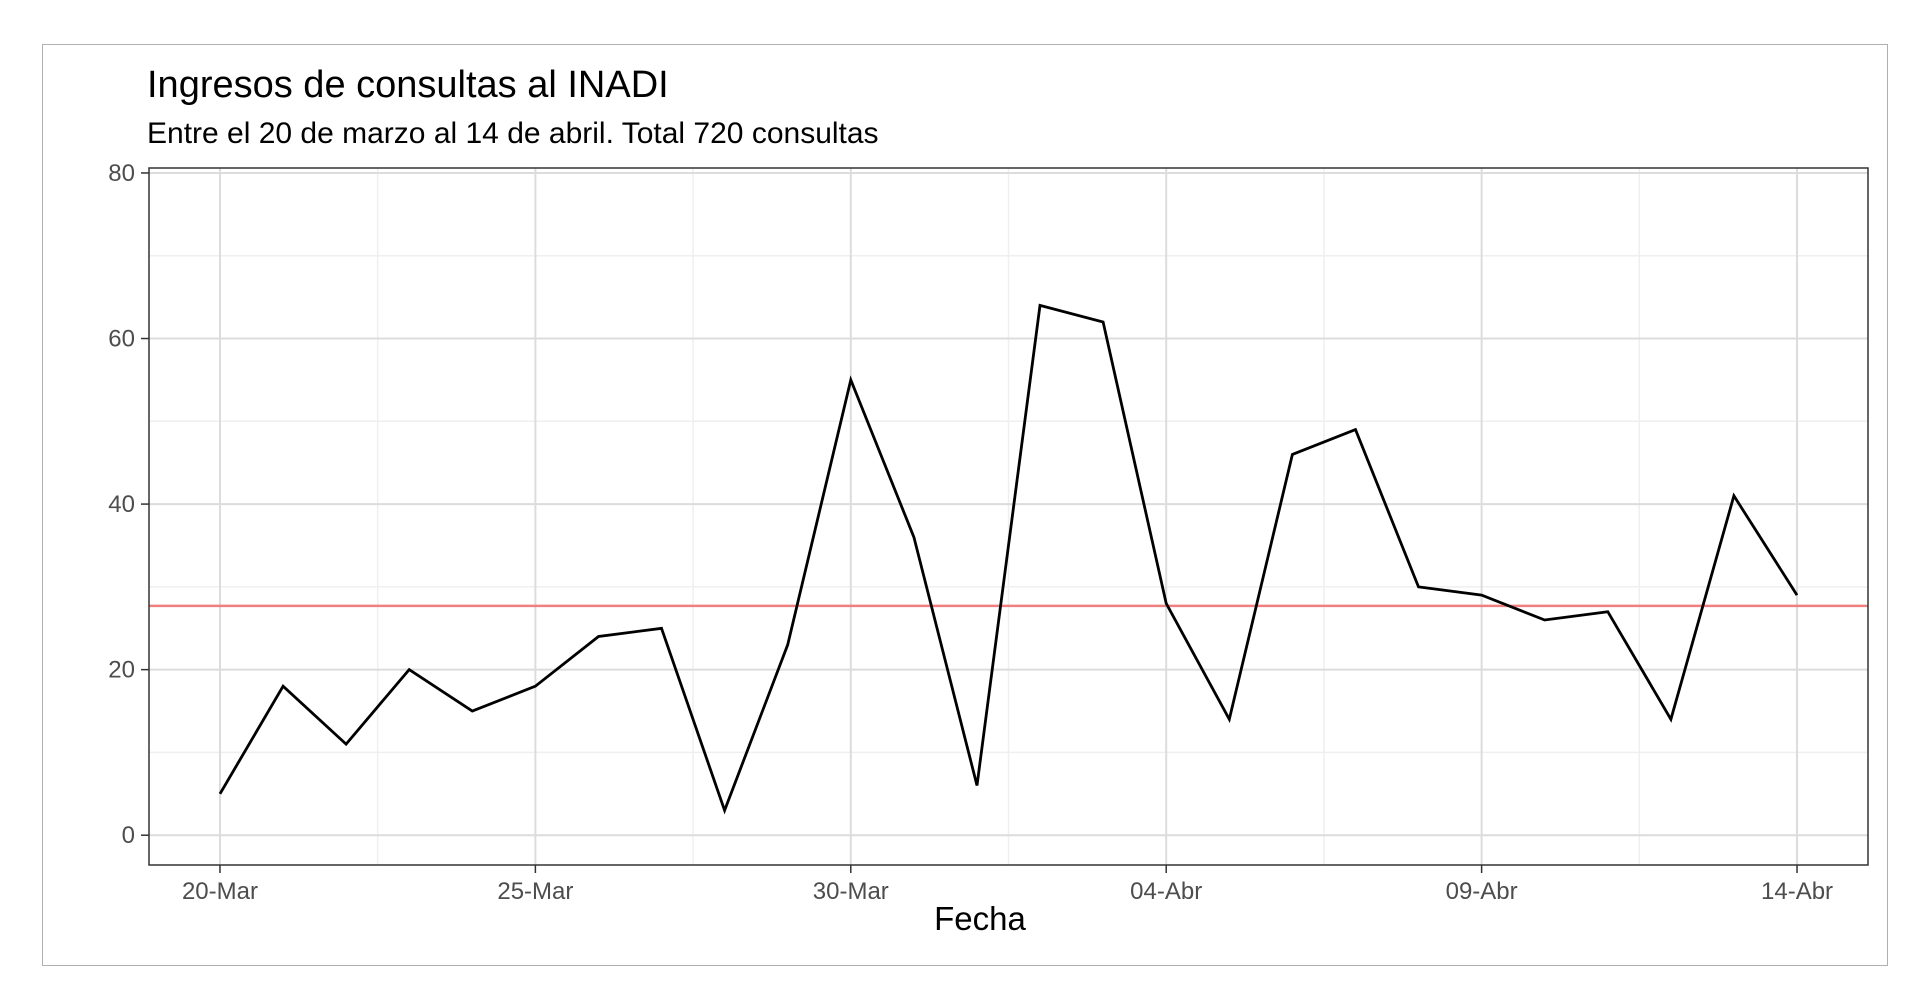  What do you see at coordinates (980, 918) in the screenshot?
I see `x-axis-title: Fecha` at bounding box center [980, 918].